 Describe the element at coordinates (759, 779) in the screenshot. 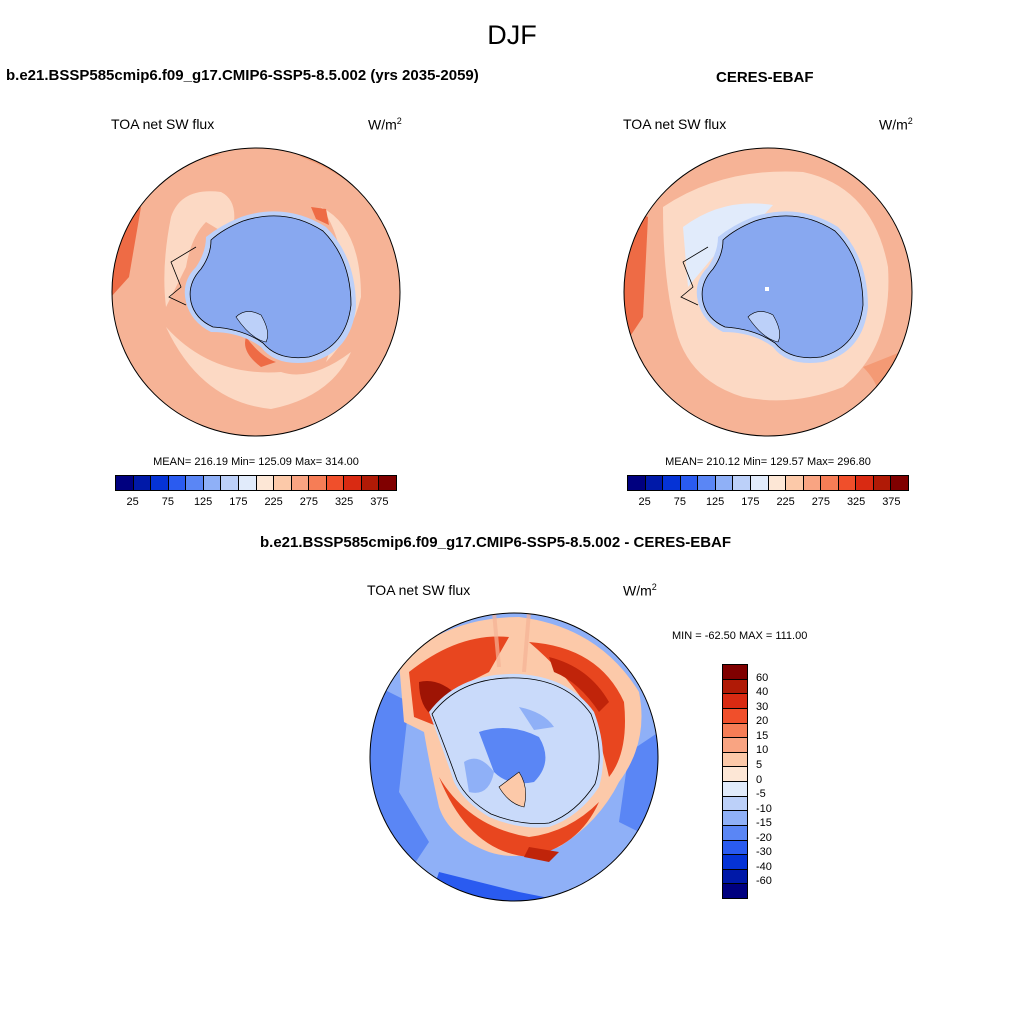

I see `colorbar-tick-label: 0` at that location.